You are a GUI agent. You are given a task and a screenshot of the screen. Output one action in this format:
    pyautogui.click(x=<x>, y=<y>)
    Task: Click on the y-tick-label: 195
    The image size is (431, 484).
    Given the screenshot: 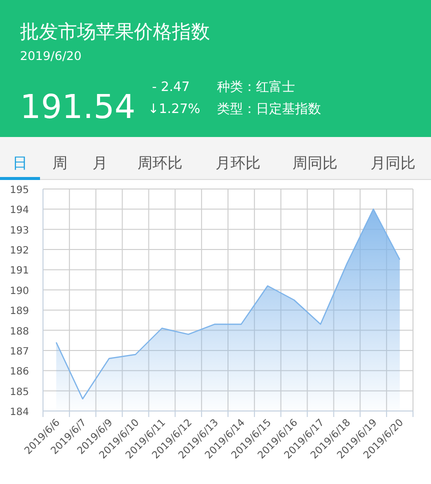 What is the action you would take?
    pyautogui.click(x=19, y=190)
    